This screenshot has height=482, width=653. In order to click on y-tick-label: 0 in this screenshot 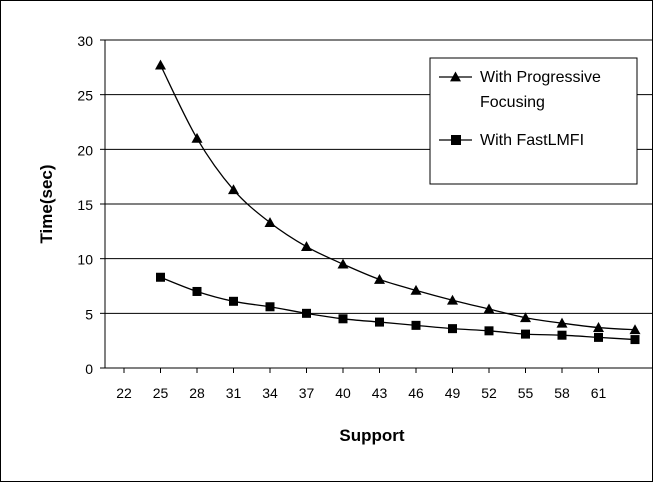, I will do `click(89, 369)`.